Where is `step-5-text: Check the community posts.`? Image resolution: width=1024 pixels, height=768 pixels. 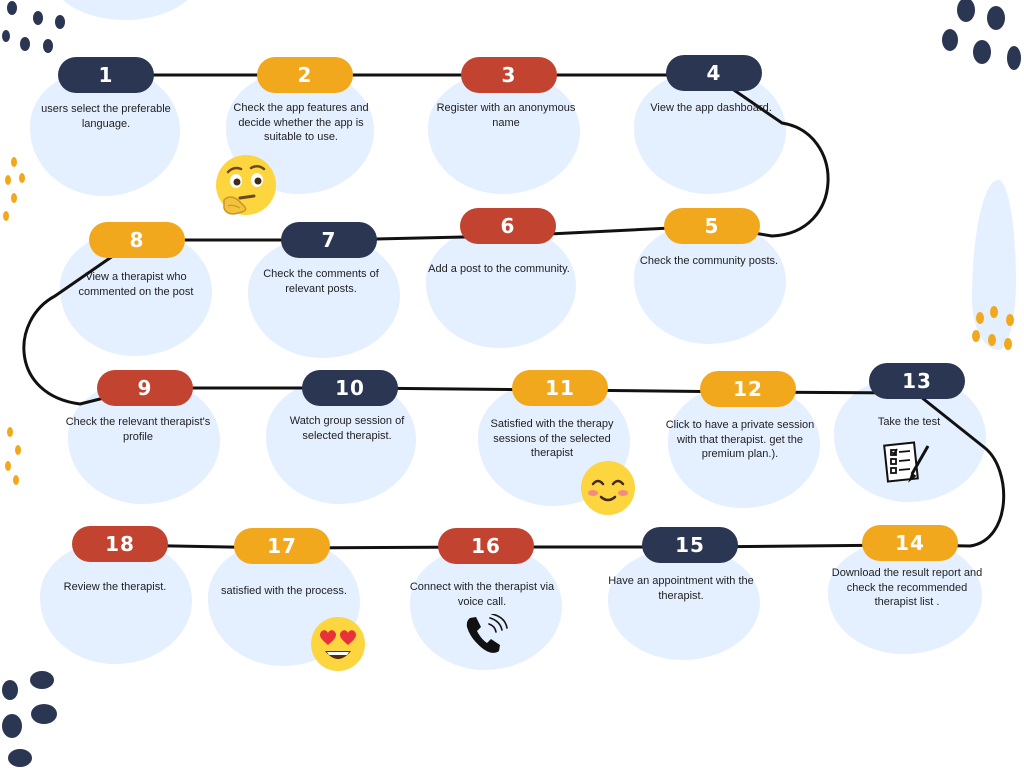
step-5-text: Check the community posts. is located at coordinates (709, 261).